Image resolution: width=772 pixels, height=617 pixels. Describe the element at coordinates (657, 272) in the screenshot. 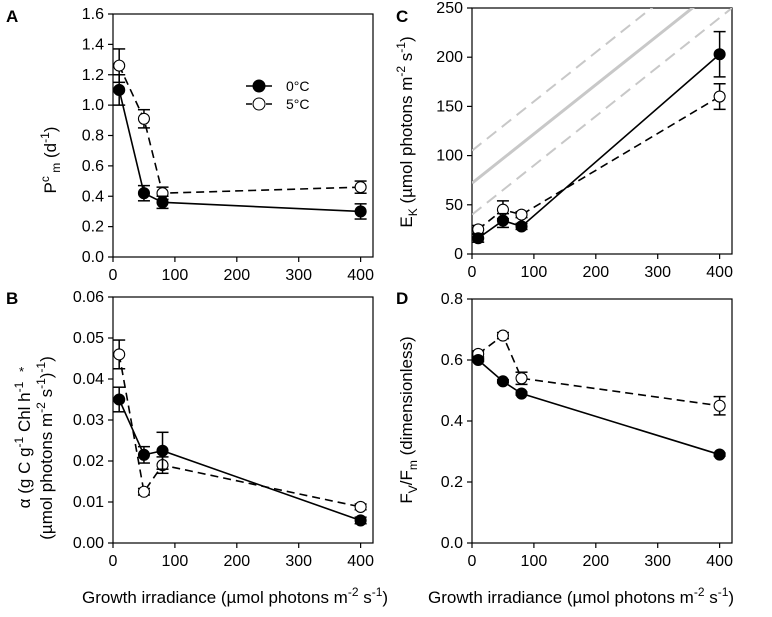

I see `xtick-label-c: 300` at that location.